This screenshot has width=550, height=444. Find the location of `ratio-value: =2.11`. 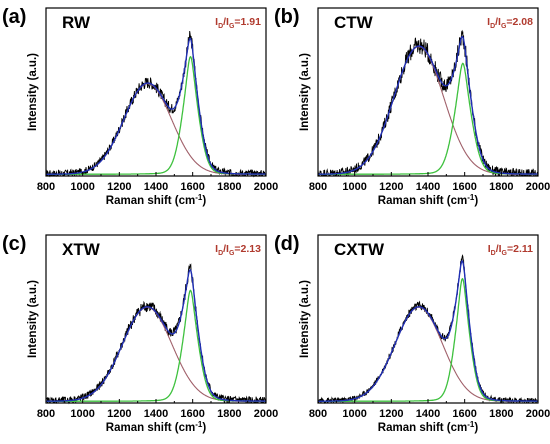

ratio-value: =2.11 is located at coordinates (520, 249).